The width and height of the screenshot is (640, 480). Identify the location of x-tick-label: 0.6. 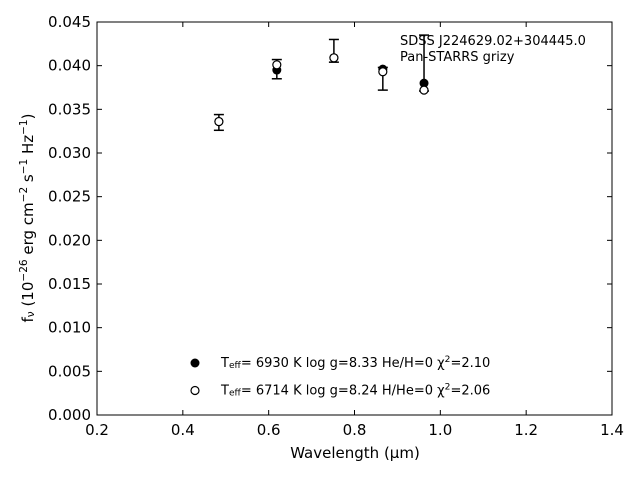
(269, 430).